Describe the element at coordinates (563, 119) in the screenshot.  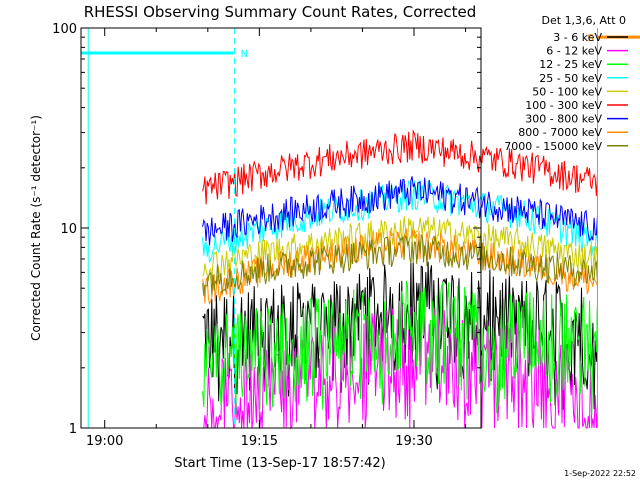
I see `legend-label: 300 - 800 keV` at that location.